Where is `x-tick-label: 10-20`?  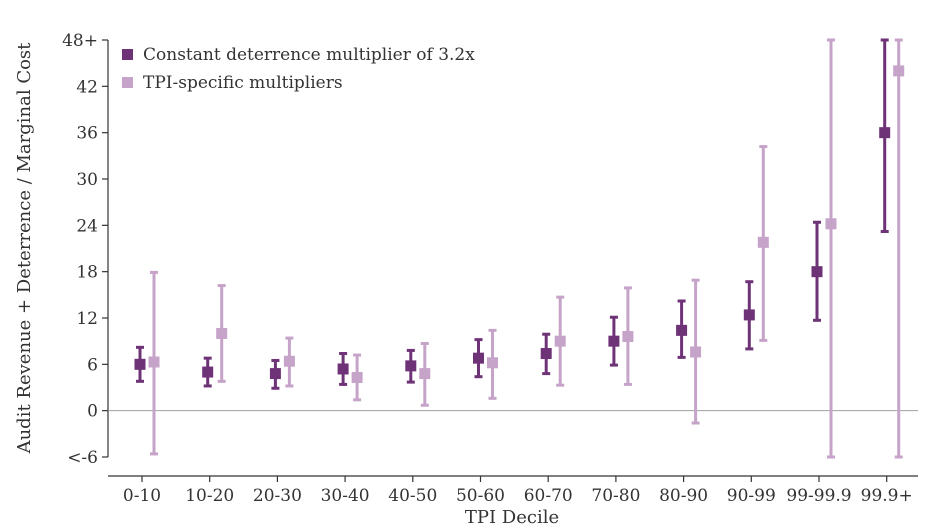 x-tick-label: 10-20 is located at coordinates (209, 496).